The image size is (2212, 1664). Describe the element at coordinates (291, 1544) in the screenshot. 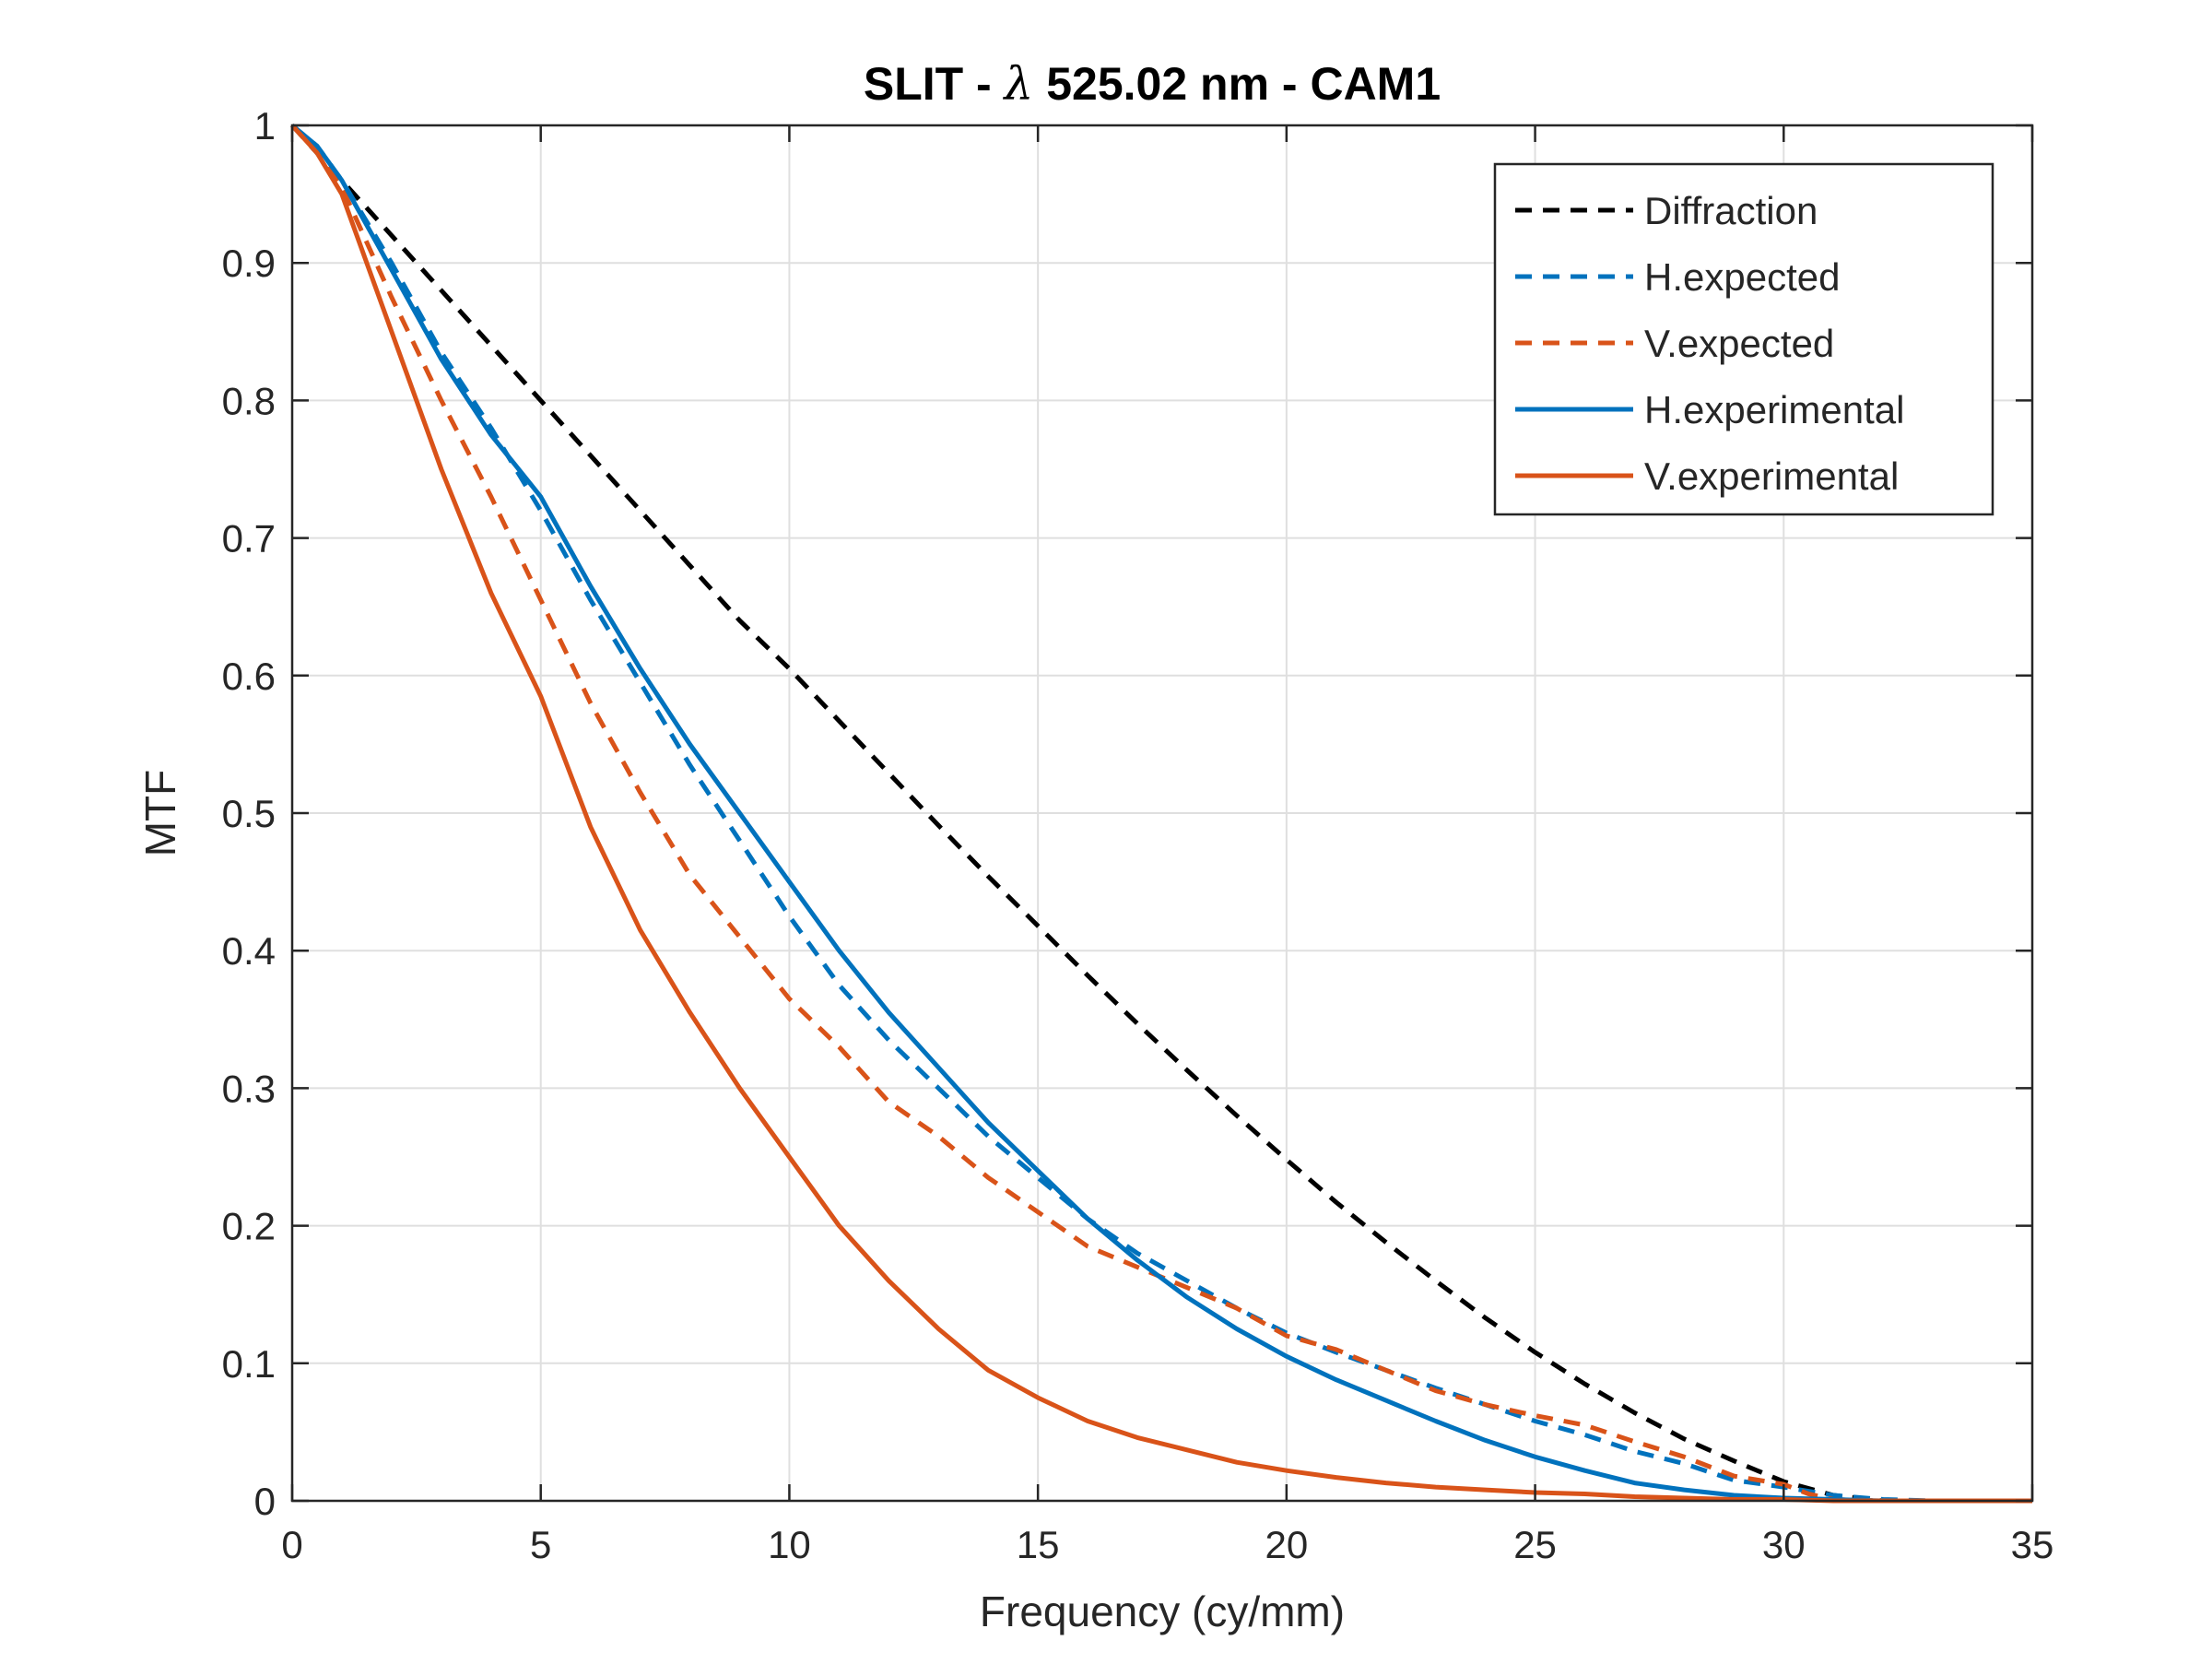

I see `x-tick-label: 0` at that location.